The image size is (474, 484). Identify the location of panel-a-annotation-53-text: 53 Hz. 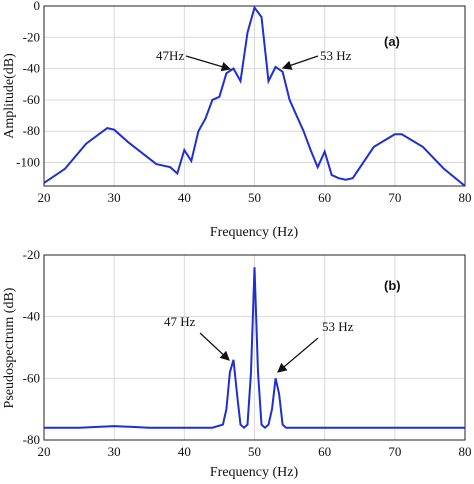
(336, 55).